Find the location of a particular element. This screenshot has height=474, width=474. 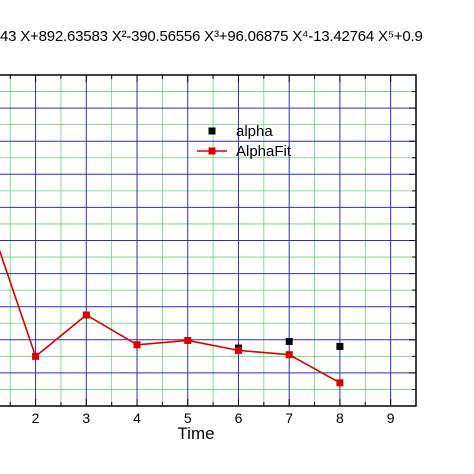

x-axis-label: Time is located at coordinates (196, 434).